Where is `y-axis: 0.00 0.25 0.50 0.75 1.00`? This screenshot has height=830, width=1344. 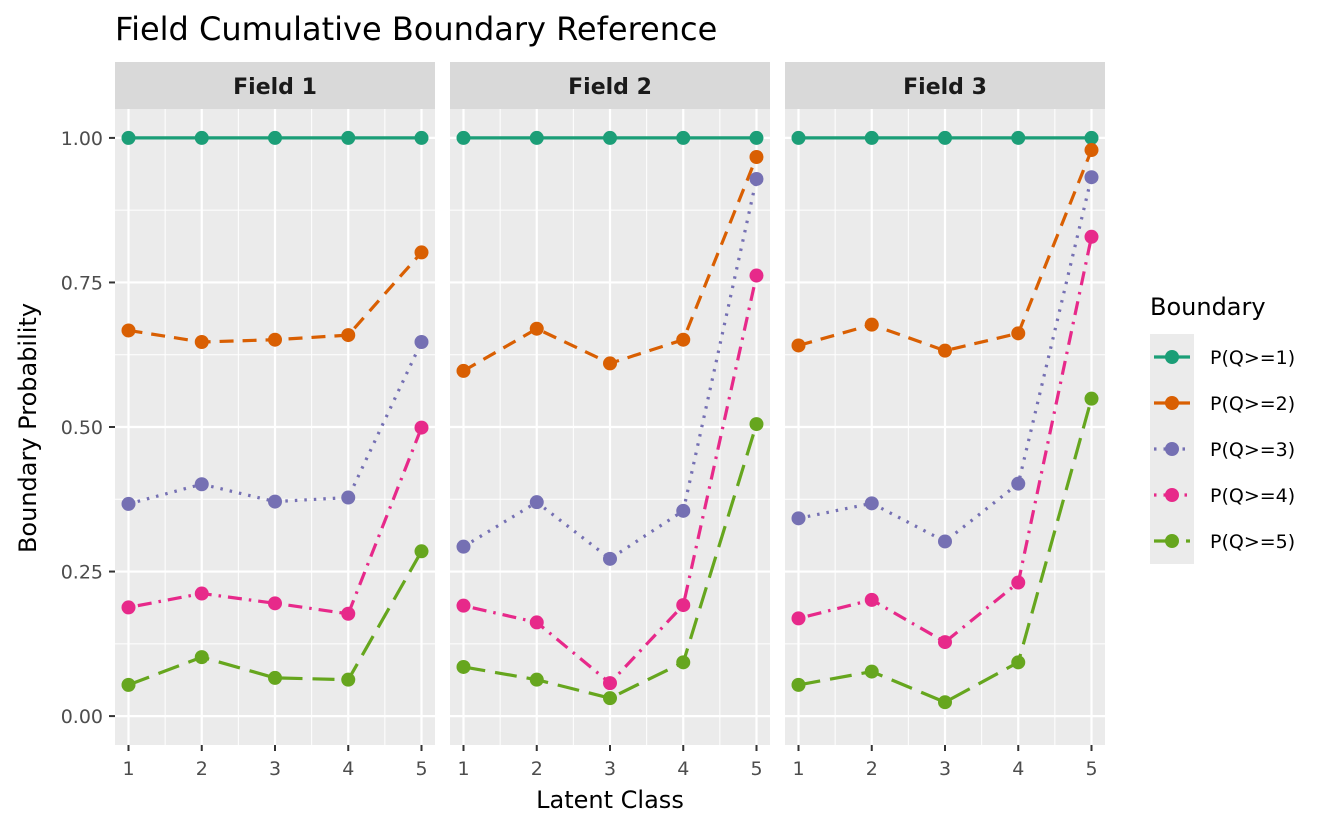
y-axis: 0.00 0.25 0.50 0.75 1.00 is located at coordinates (88, 428).